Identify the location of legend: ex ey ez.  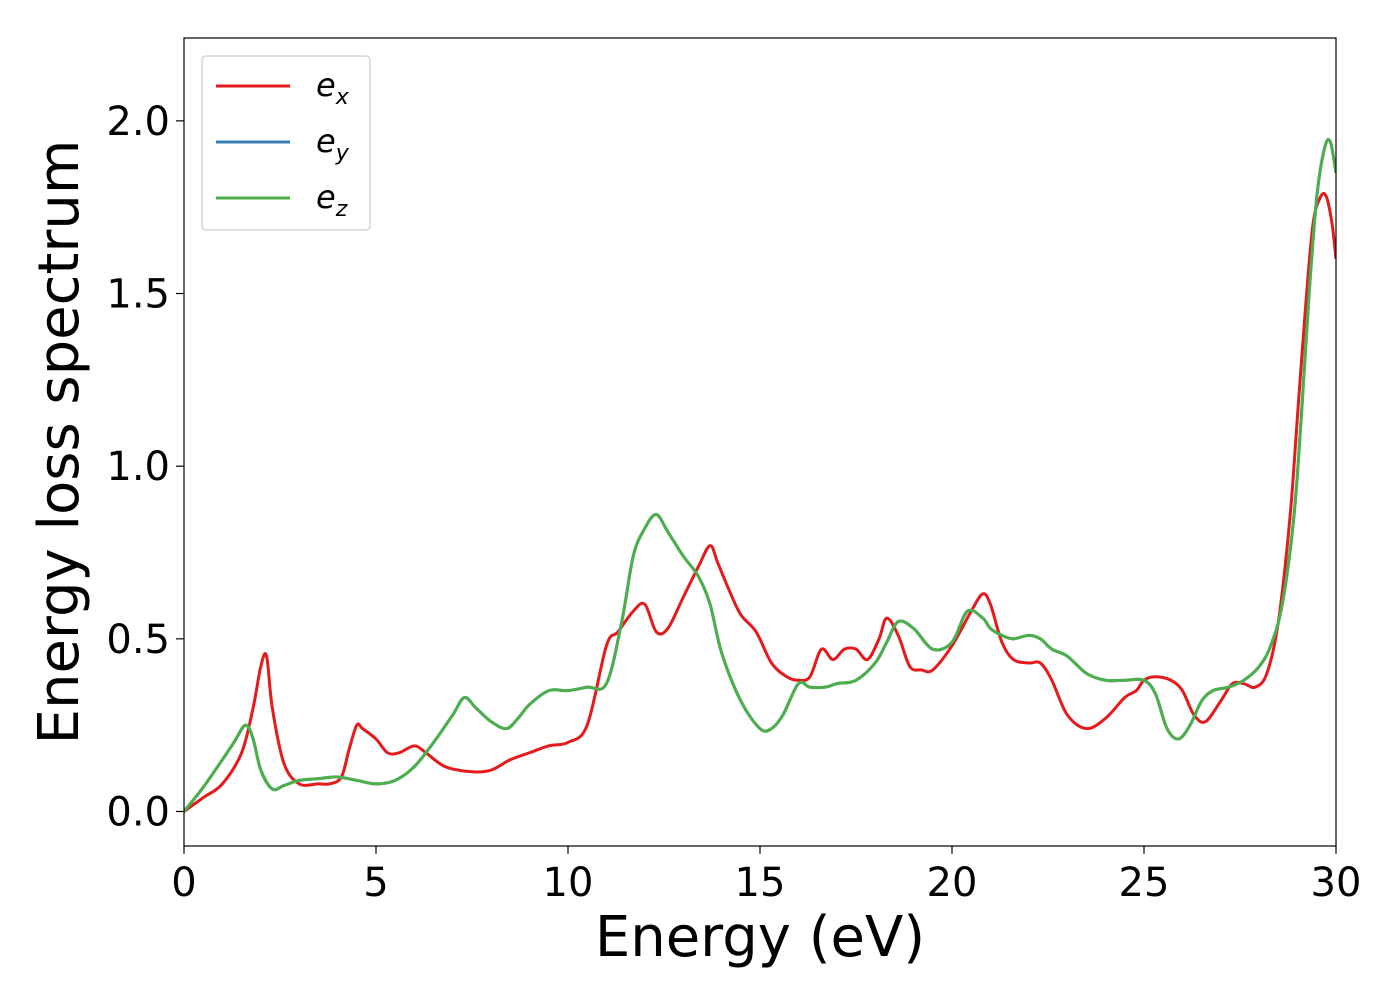
(286, 143).